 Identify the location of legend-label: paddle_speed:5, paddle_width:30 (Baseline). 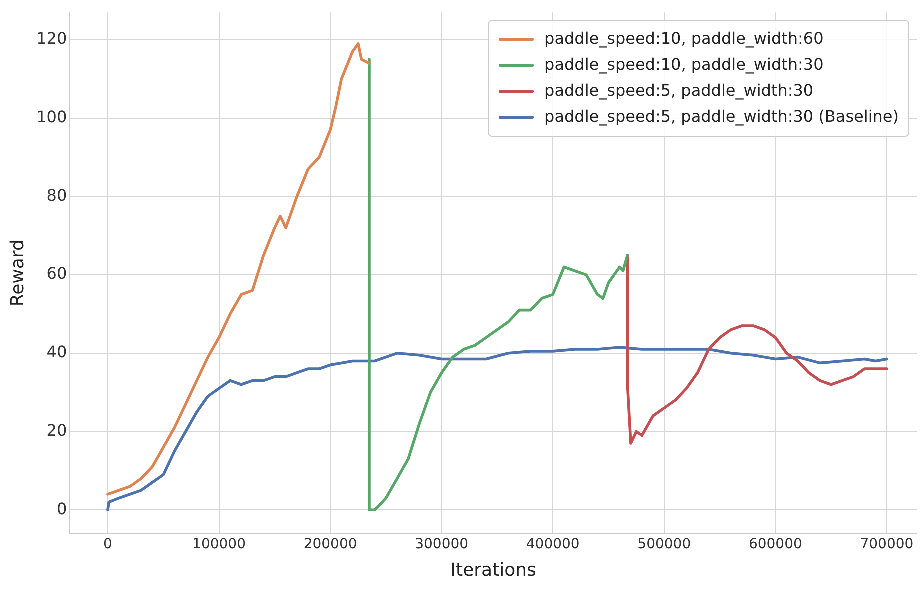
(722, 116).